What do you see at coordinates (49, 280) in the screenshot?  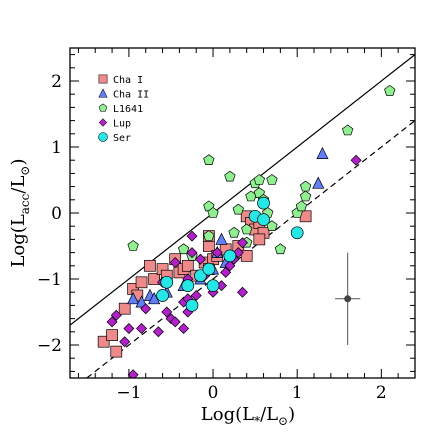 I see `y-tick-label: −1` at bounding box center [49, 280].